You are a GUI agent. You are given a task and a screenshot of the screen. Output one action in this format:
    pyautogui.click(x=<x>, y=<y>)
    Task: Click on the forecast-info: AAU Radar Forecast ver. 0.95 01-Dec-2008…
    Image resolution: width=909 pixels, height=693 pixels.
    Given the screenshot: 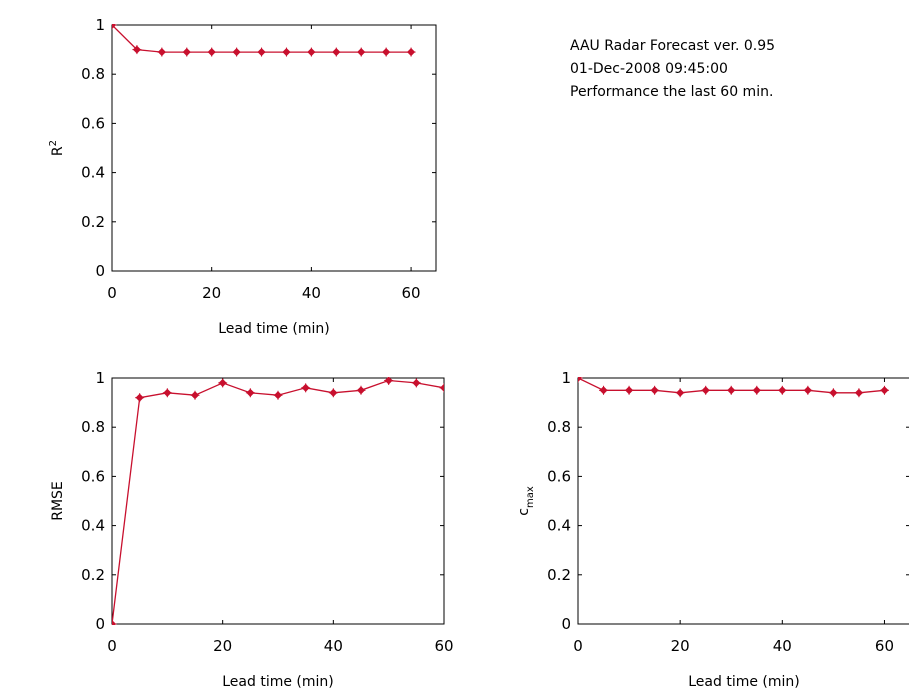 What is the action you would take?
    pyautogui.click(x=672, y=69)
    